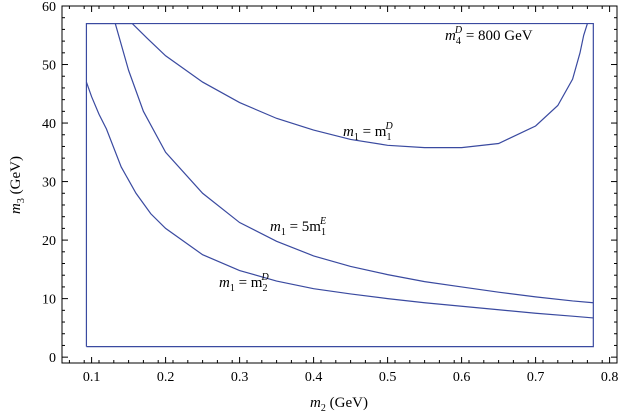 This screenshot has width=626, height=413. Describe the element at coordinates (489, 36) in the screenshot. I see `annotation-m4d: m4D = 800 GeV` at that location.